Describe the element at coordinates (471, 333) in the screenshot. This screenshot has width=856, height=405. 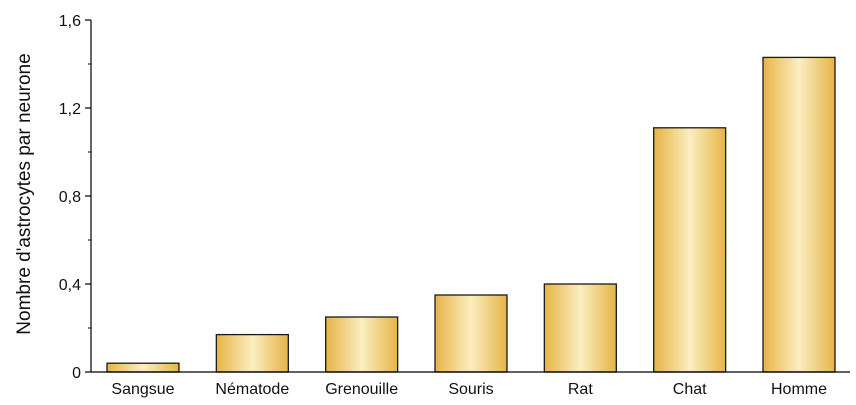
I see `bar-souris` at that location.